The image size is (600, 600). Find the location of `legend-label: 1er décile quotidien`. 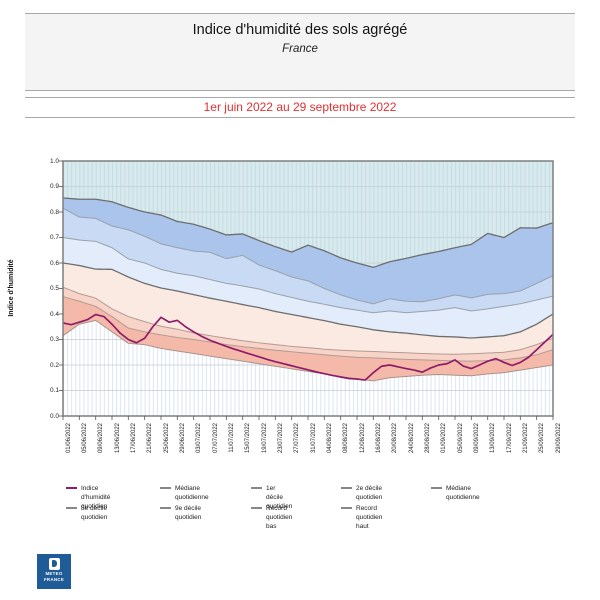

legend-label: 1er décile quotidien is located at coordinates (279, 498).